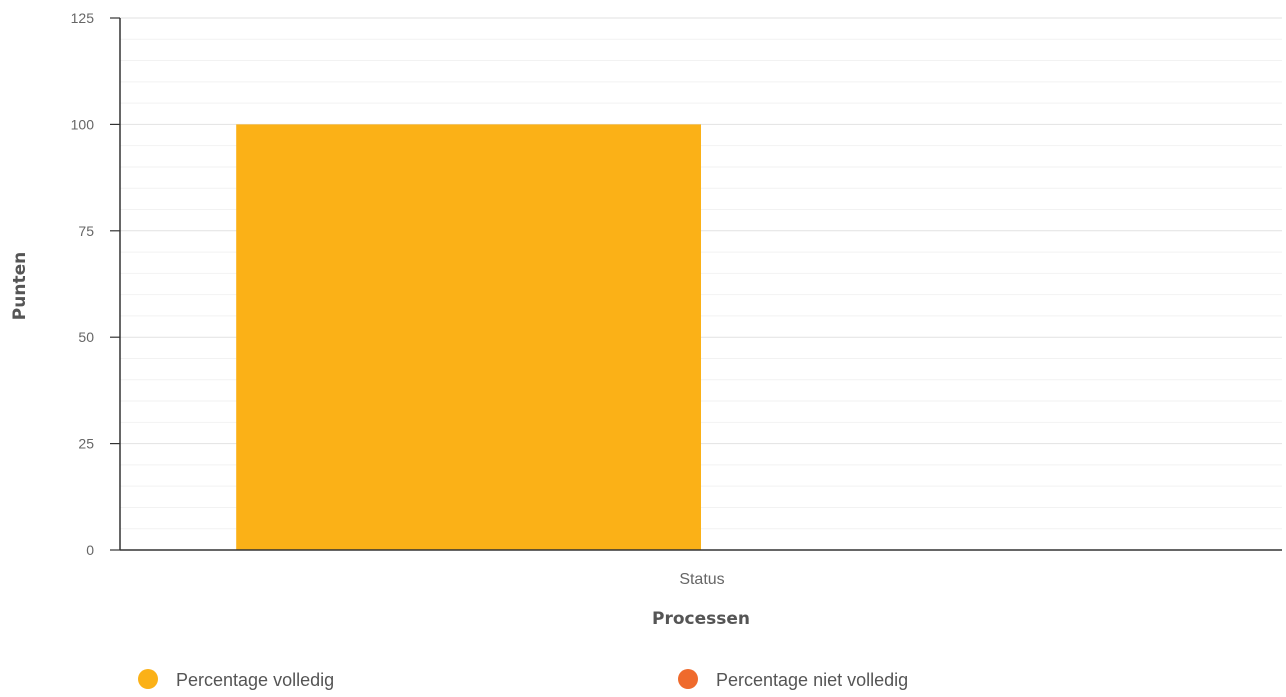 This screenshot has width=1286, height=697. I want to click on legend-item: Percentage volledig, so click(236, 679).